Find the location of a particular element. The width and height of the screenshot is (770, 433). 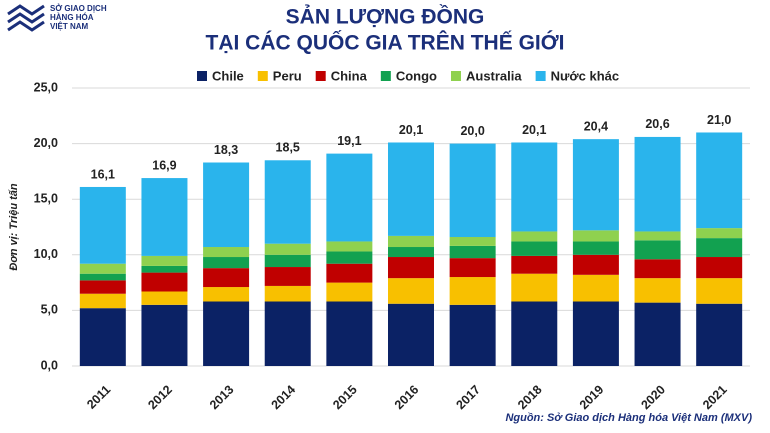

logo: SỞ GIAO DỊCH HÀNG HÓA VIỆT NAM is located at coordinates (57, 18).